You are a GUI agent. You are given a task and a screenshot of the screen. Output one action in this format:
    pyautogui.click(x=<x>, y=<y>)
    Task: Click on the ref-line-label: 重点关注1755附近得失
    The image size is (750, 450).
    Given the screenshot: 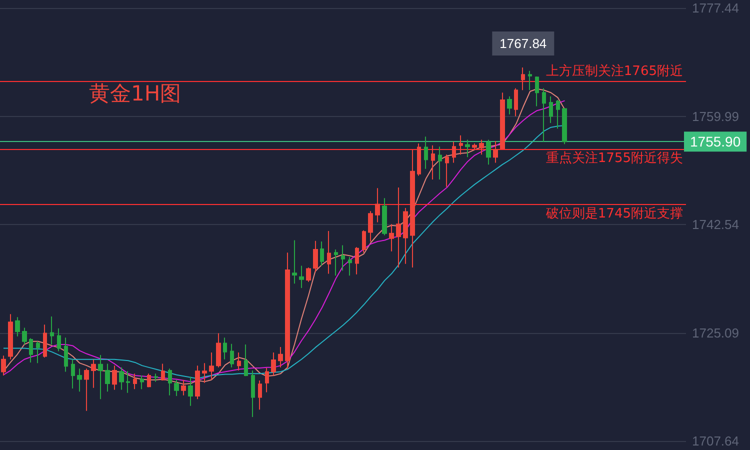 What is the action you would take?
    pyautogui.click(x=614, y=158)
    